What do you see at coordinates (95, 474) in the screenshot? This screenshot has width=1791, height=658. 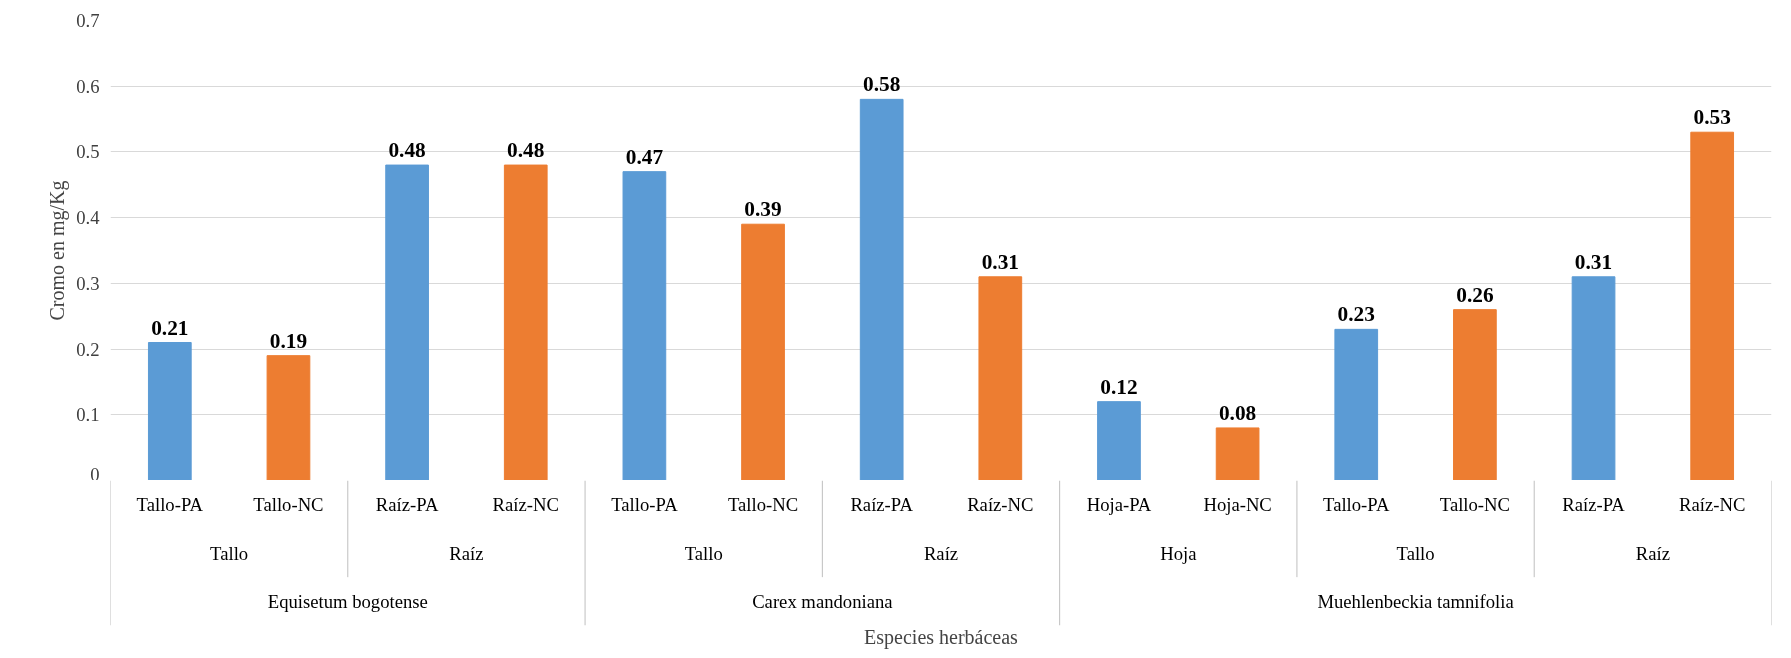 I see `y-tick-label: 0` at bounding box center [95, 474].